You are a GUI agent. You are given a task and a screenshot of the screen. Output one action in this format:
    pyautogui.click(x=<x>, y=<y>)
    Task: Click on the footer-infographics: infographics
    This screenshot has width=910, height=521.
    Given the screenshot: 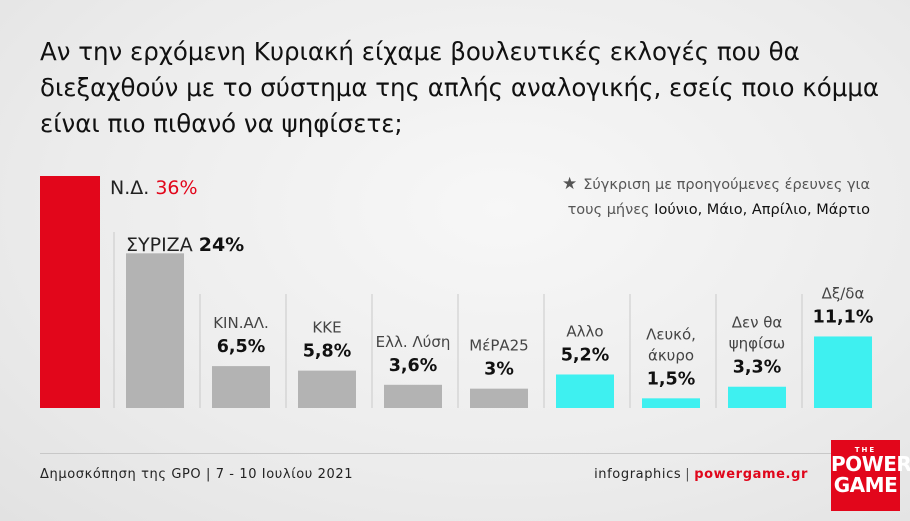 What is the action you would take?
    pyautogui.click(x=638, y=474)
    